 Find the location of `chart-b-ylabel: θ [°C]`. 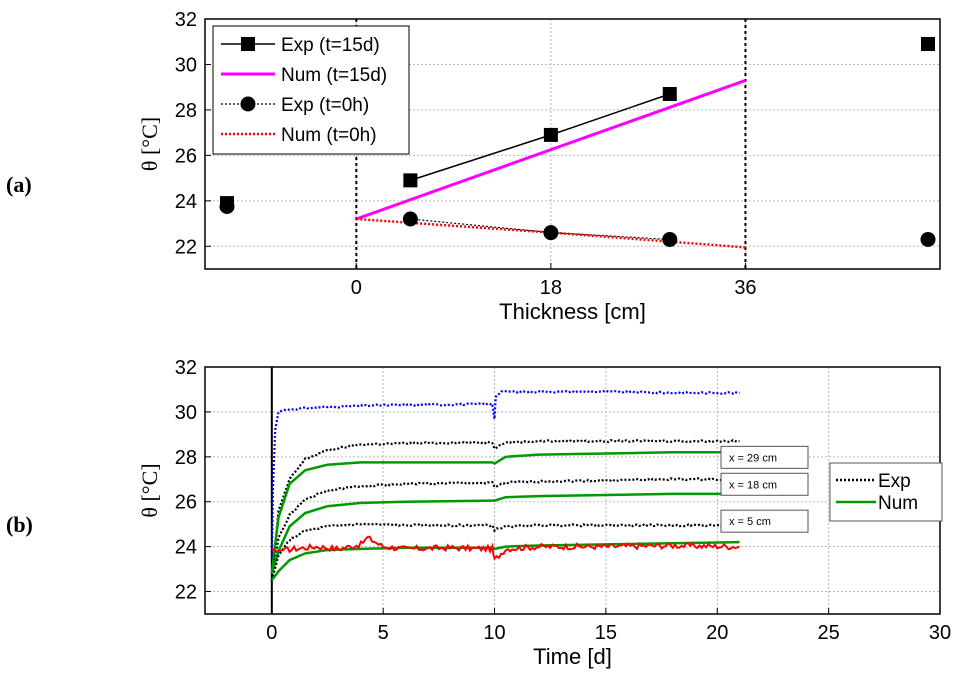

chart-b-ylabel: θ [°C] is located at coordinates (149, 490).